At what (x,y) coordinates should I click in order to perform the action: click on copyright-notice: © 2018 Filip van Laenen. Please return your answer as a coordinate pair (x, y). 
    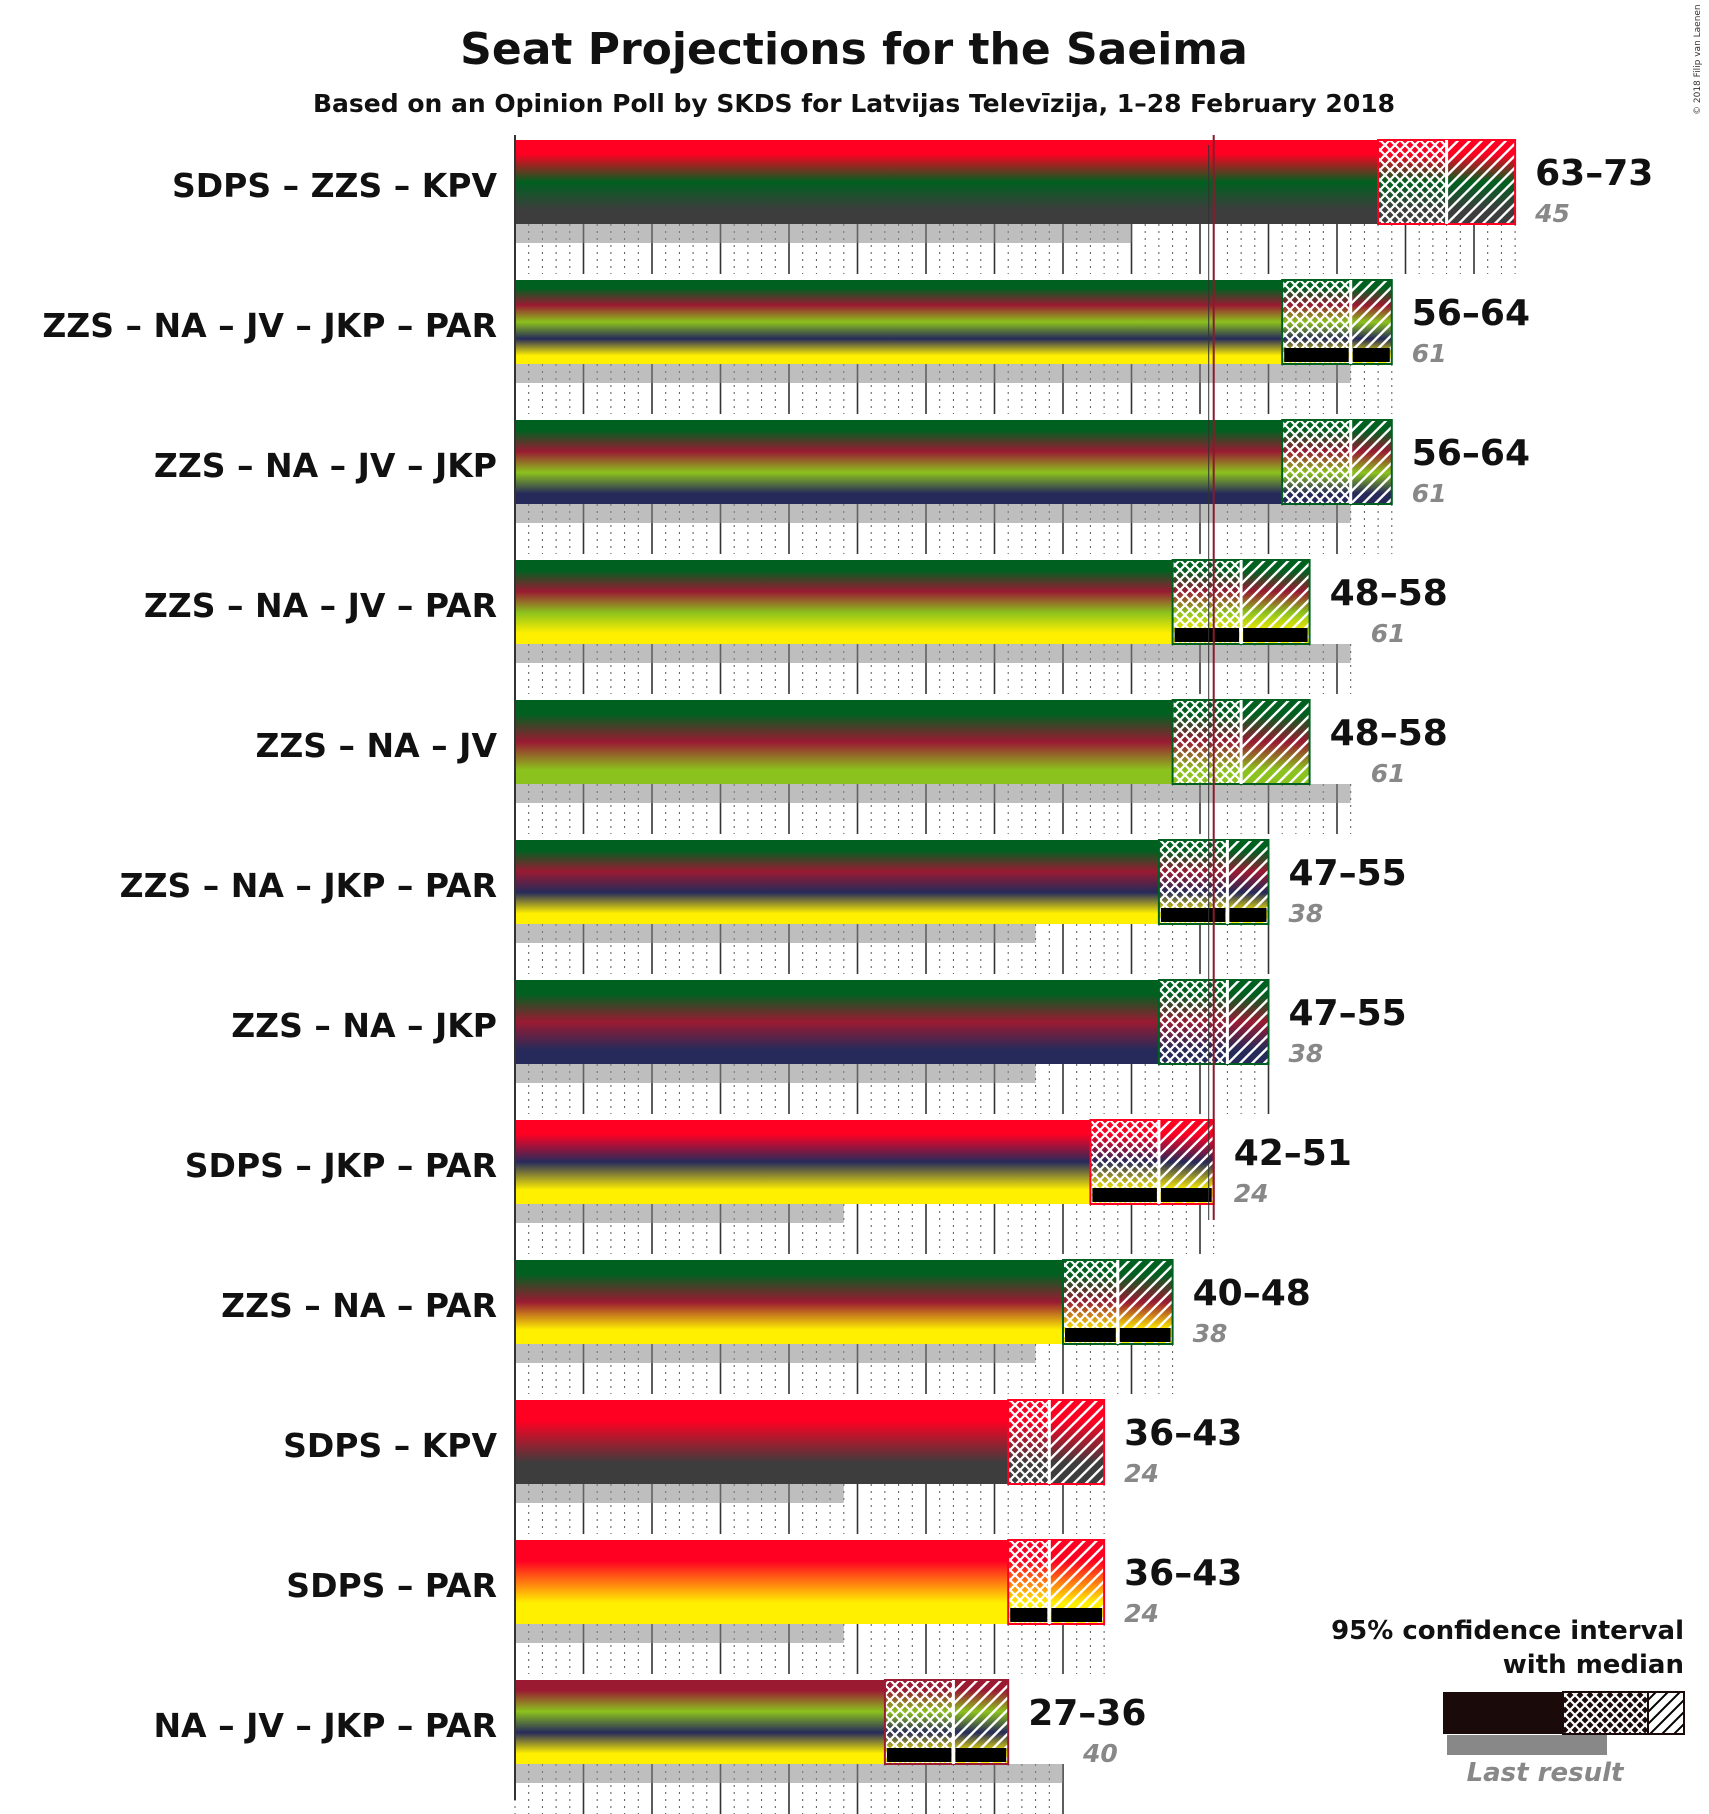
    Looking at the image, I should click on (1698, 59).